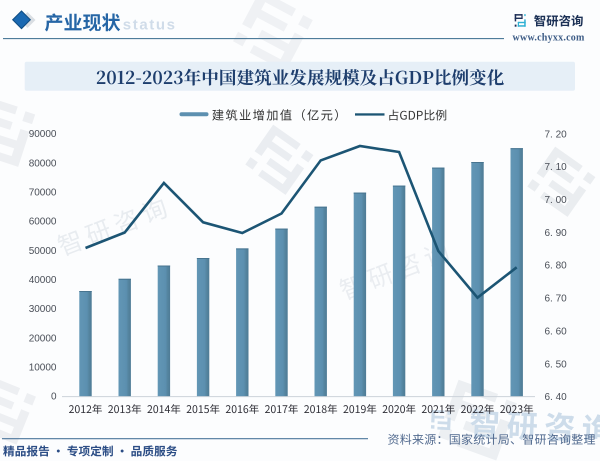 This screenshot has width=600, height=461. Describe the element at coordinates (556, 364) in the screenshot. I see `svg-text: 6. 50` at that location.